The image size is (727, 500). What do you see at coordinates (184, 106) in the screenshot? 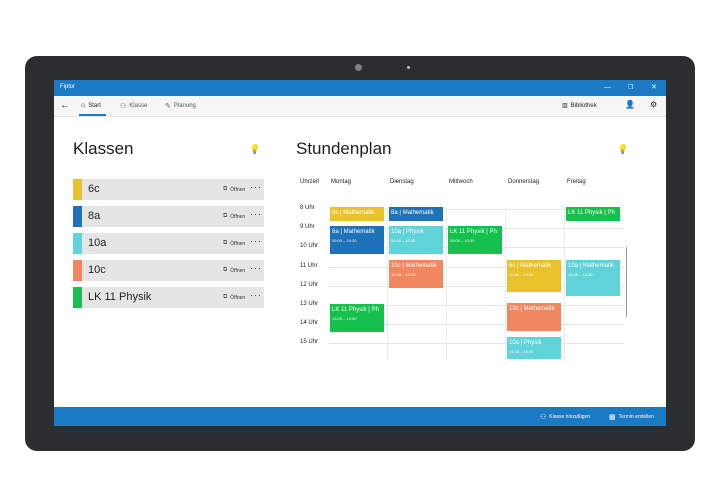
I see `tab-planung-label: Planung` at bounding box center [184, 106].